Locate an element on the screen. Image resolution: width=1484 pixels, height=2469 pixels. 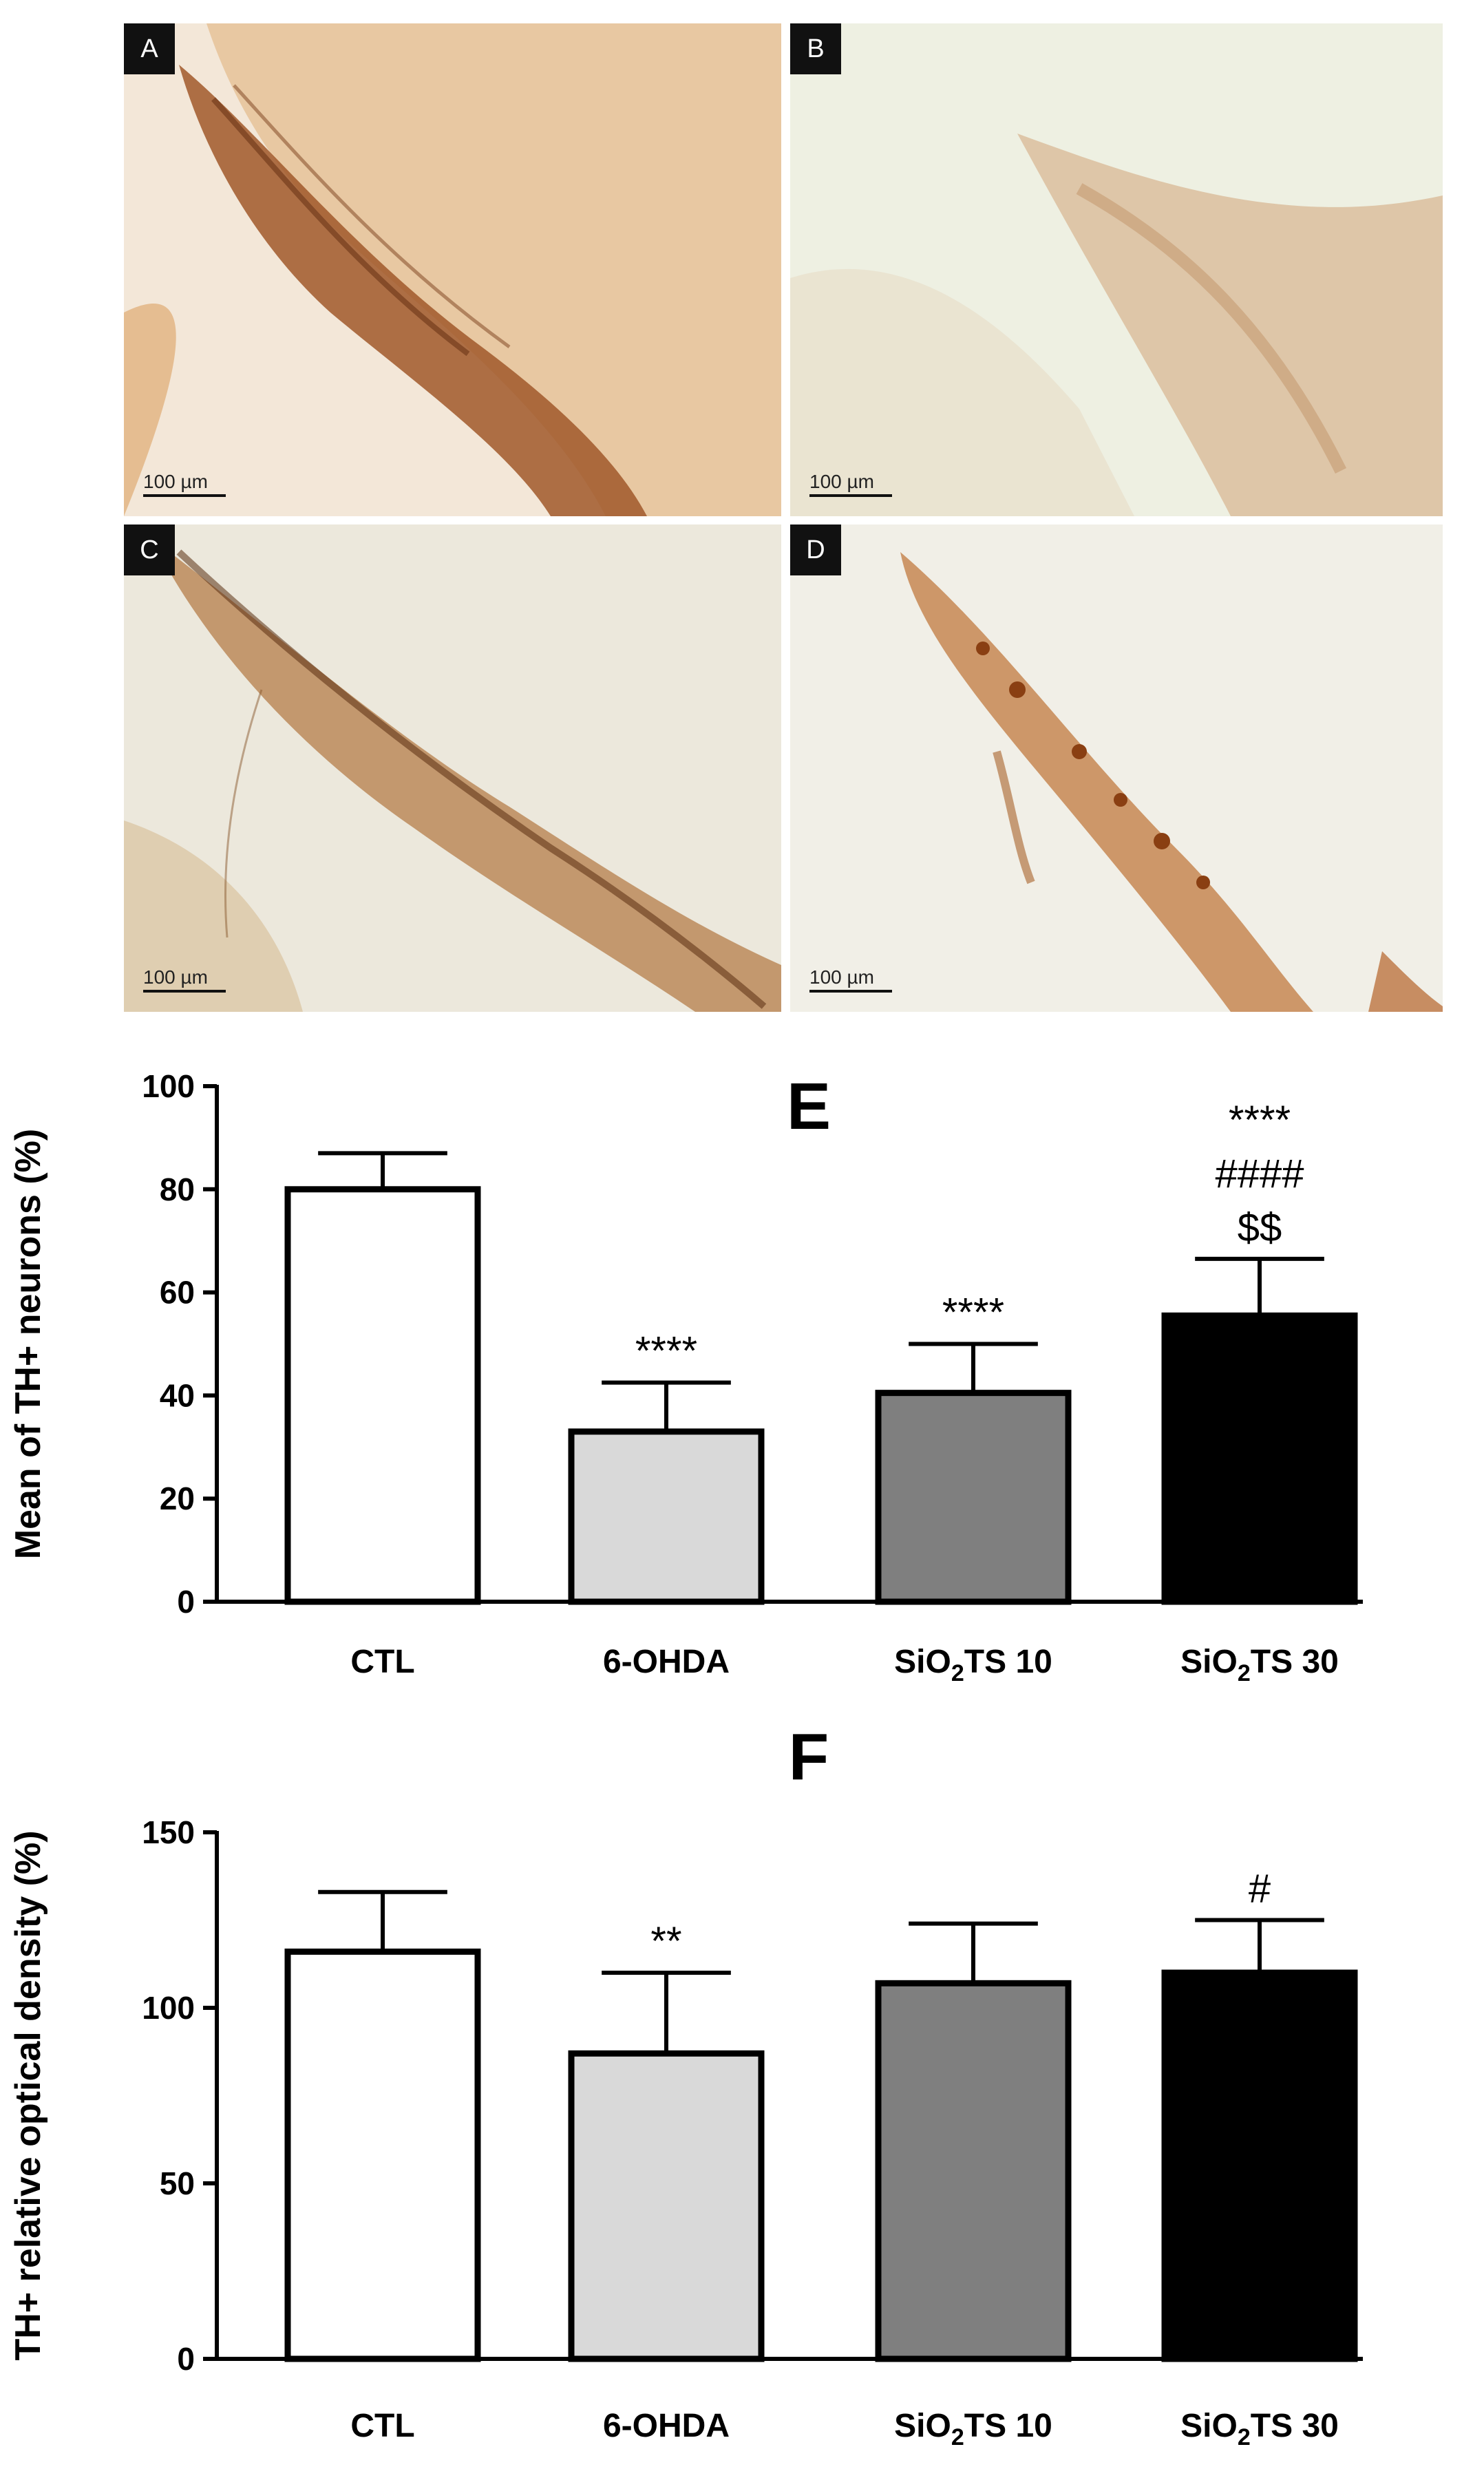
panel-label: F is located at coordinates (809, 1761).